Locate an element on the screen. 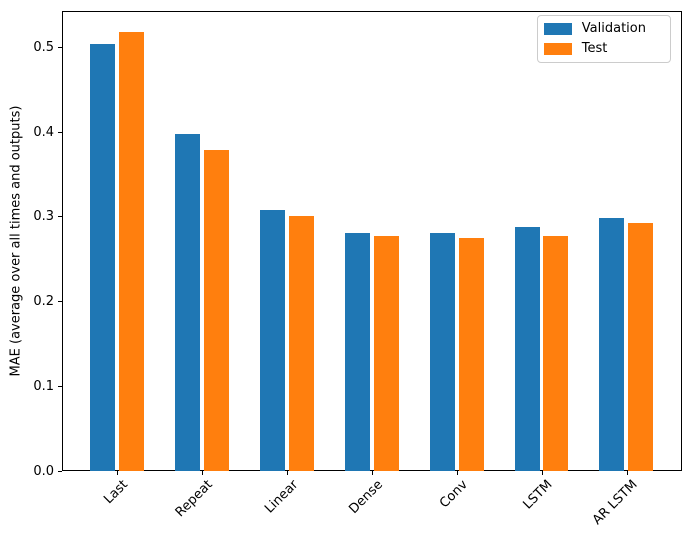 The width and height of the screenshot is (691, 544). bar-validation-last is located at coordinates (102, 257).